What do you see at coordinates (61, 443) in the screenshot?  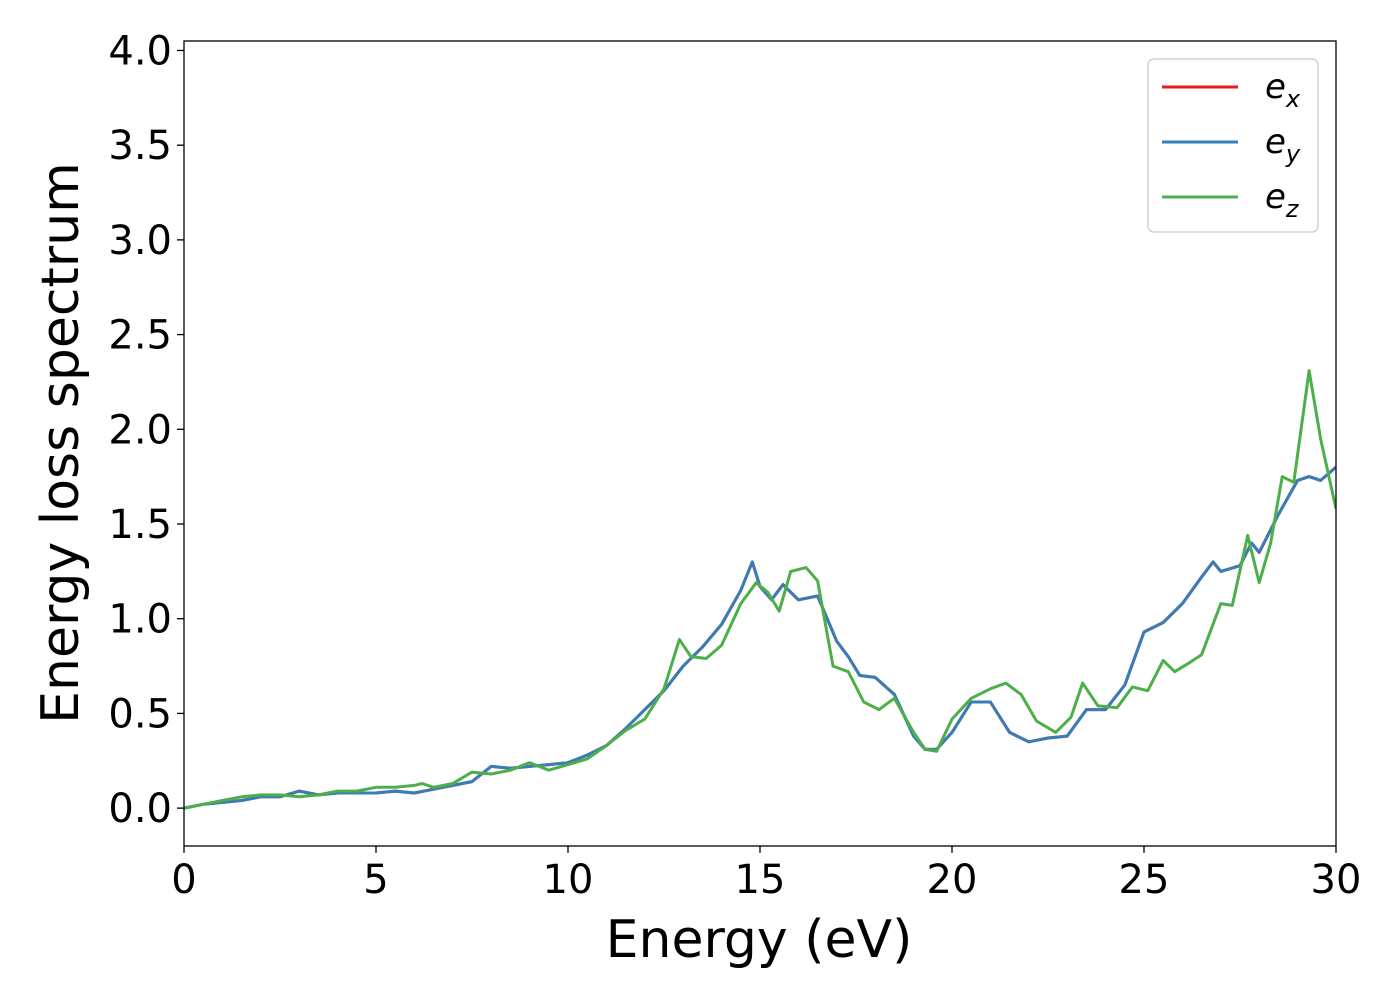 I see `y-axis-label: Energy loss spectrum` at bounding box center [61, 443].